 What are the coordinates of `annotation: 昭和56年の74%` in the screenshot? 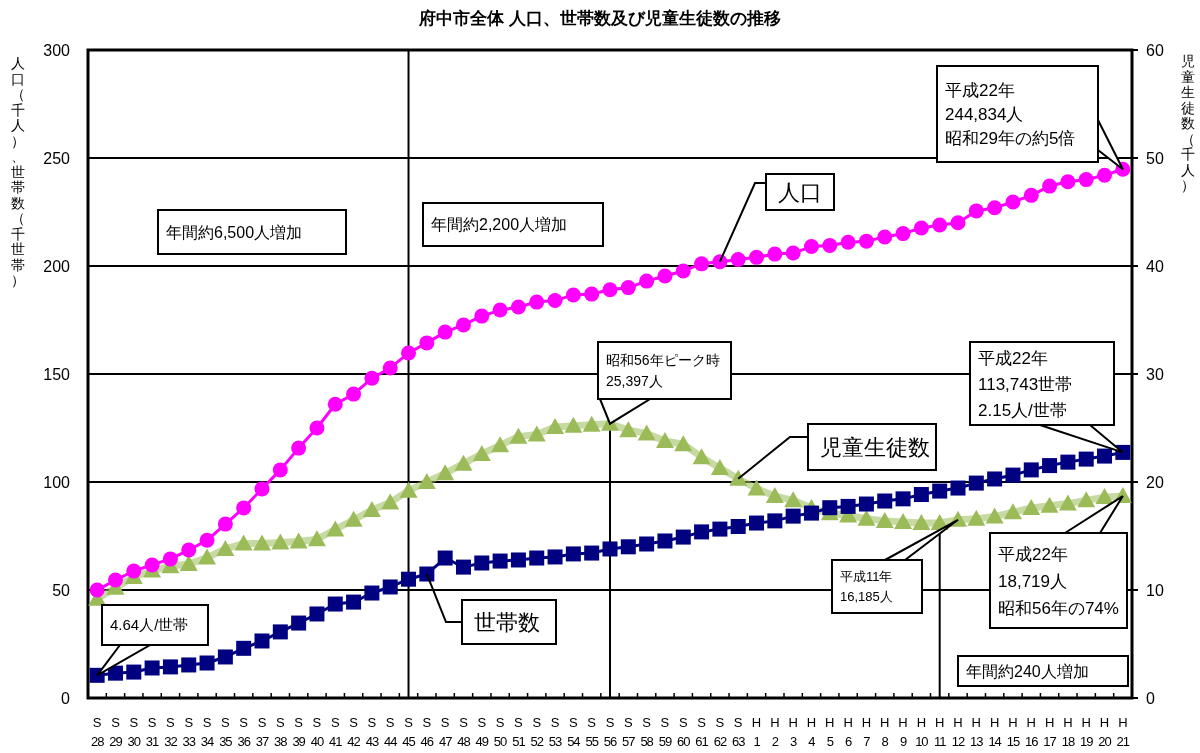 It's located at (1058, 608).